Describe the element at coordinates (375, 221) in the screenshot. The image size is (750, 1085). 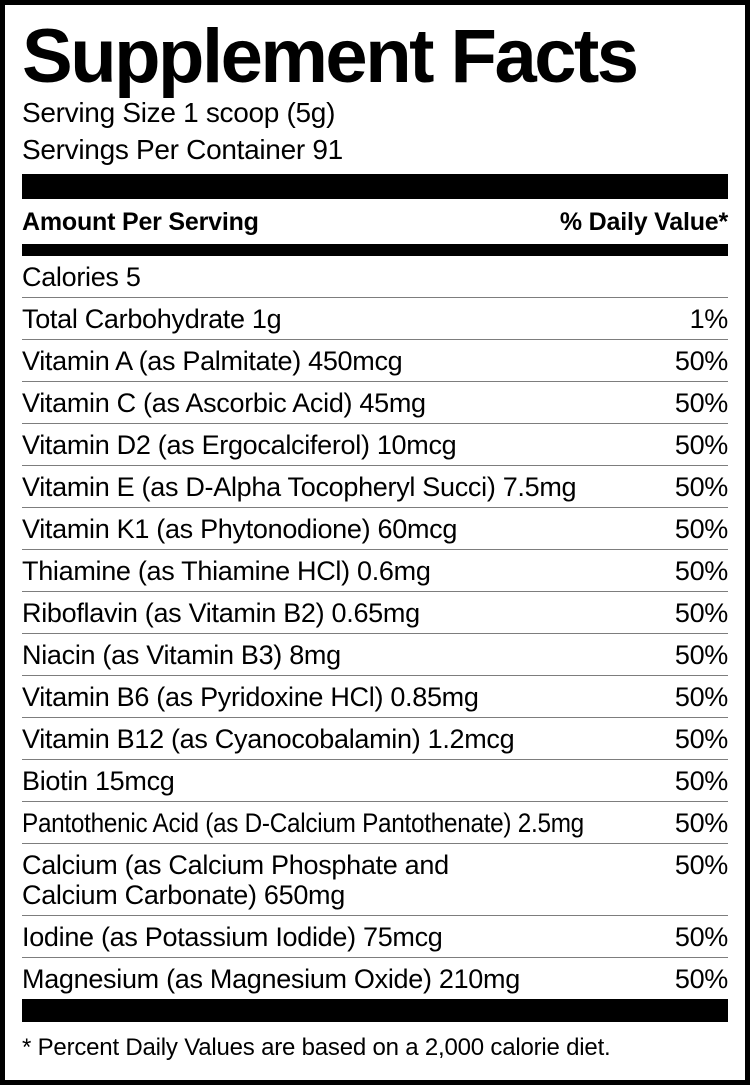
I see `column-header-row: Amount Per Serving % Daily Value*` at that location.